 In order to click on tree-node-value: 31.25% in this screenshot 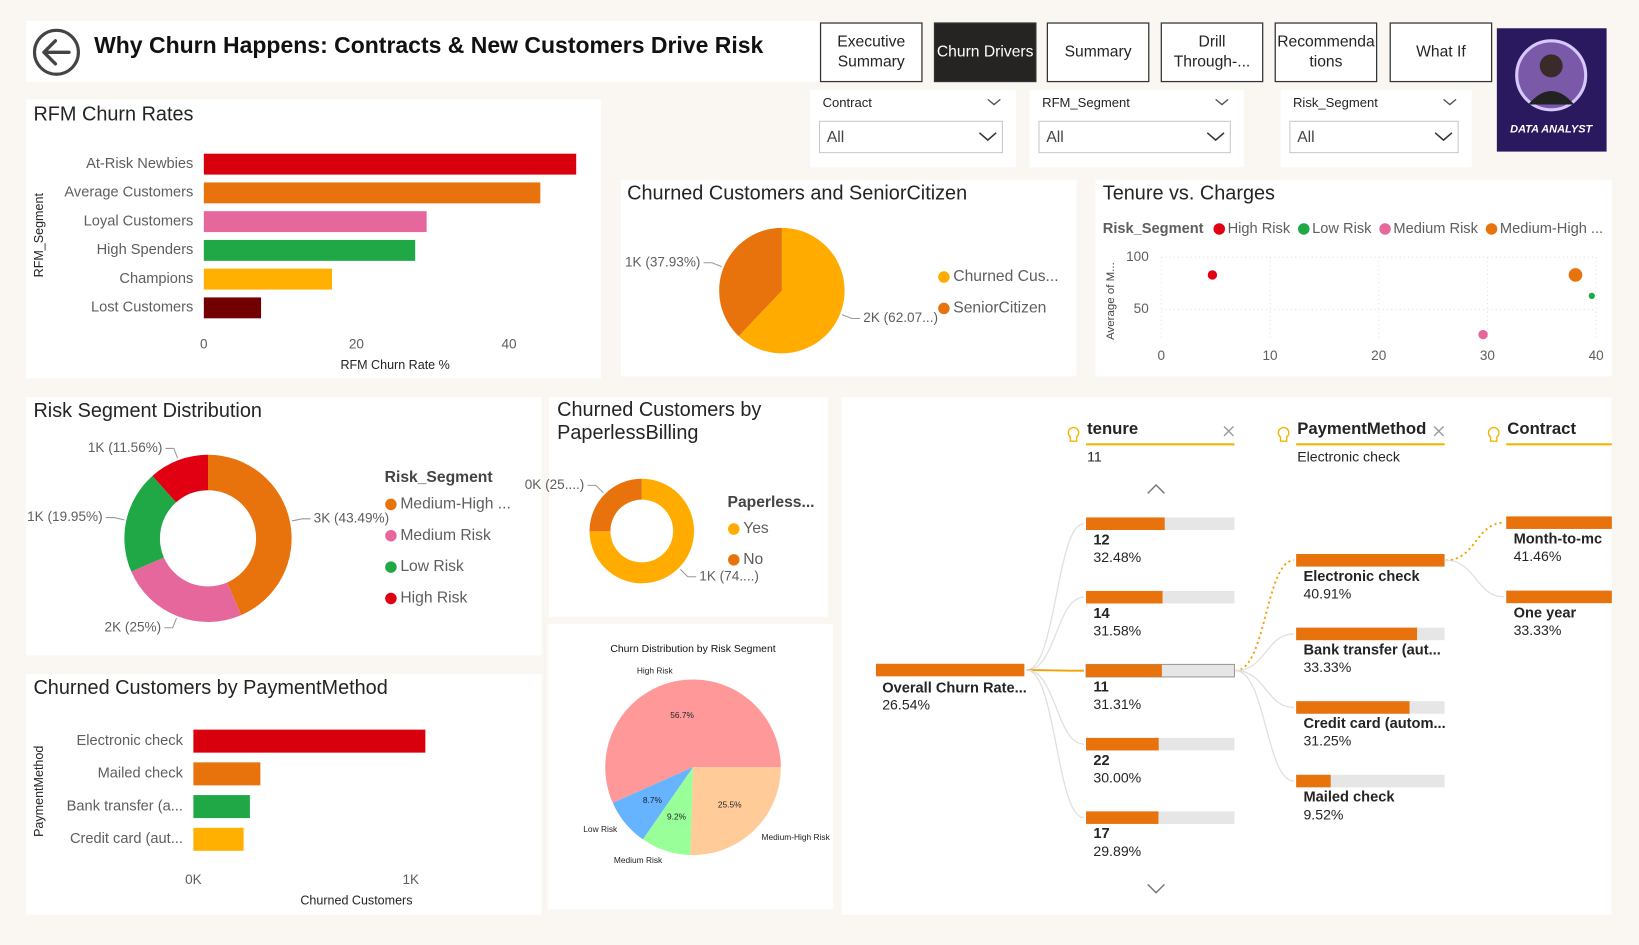, I will do `click(1327, 741)`.